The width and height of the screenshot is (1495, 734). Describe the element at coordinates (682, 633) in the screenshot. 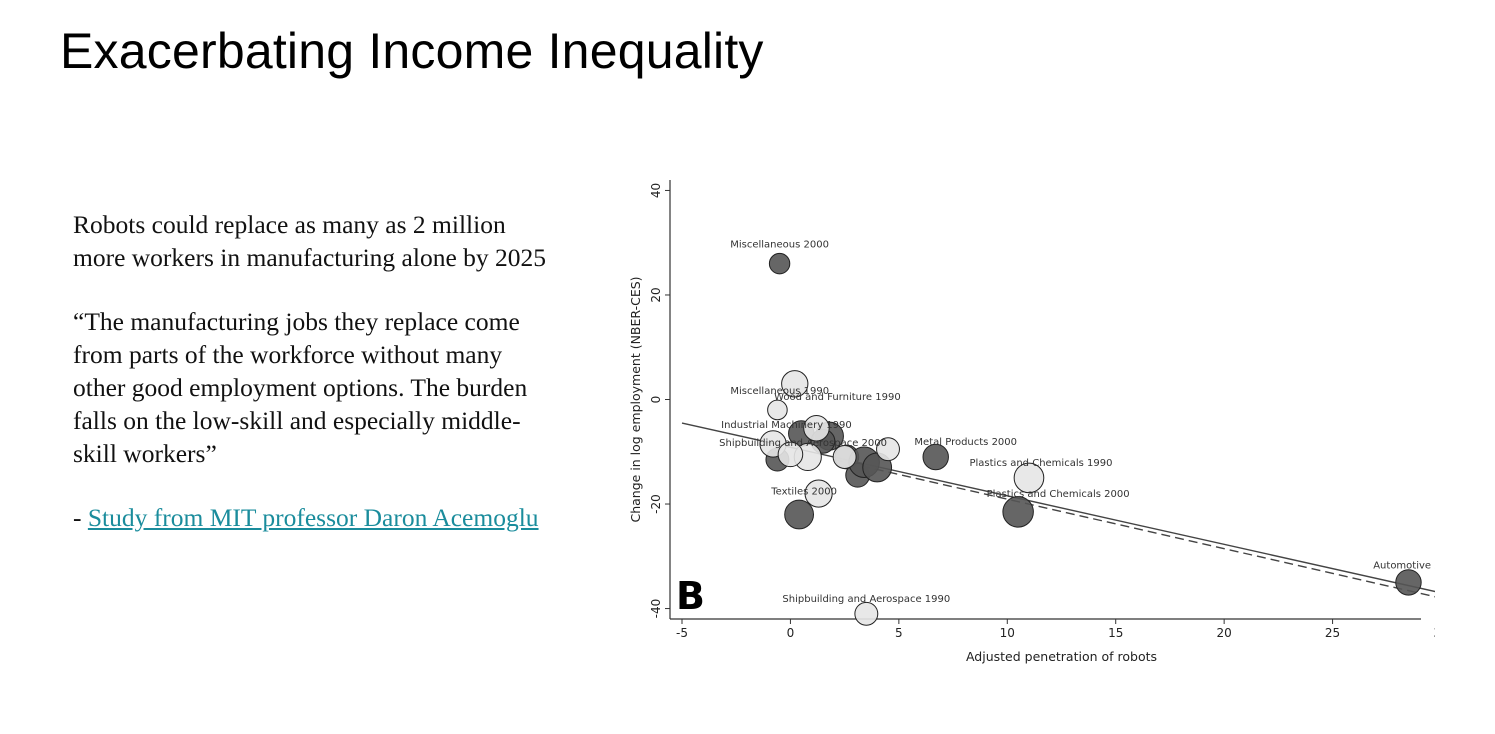

I see `x-tick-label: -5` at that location.